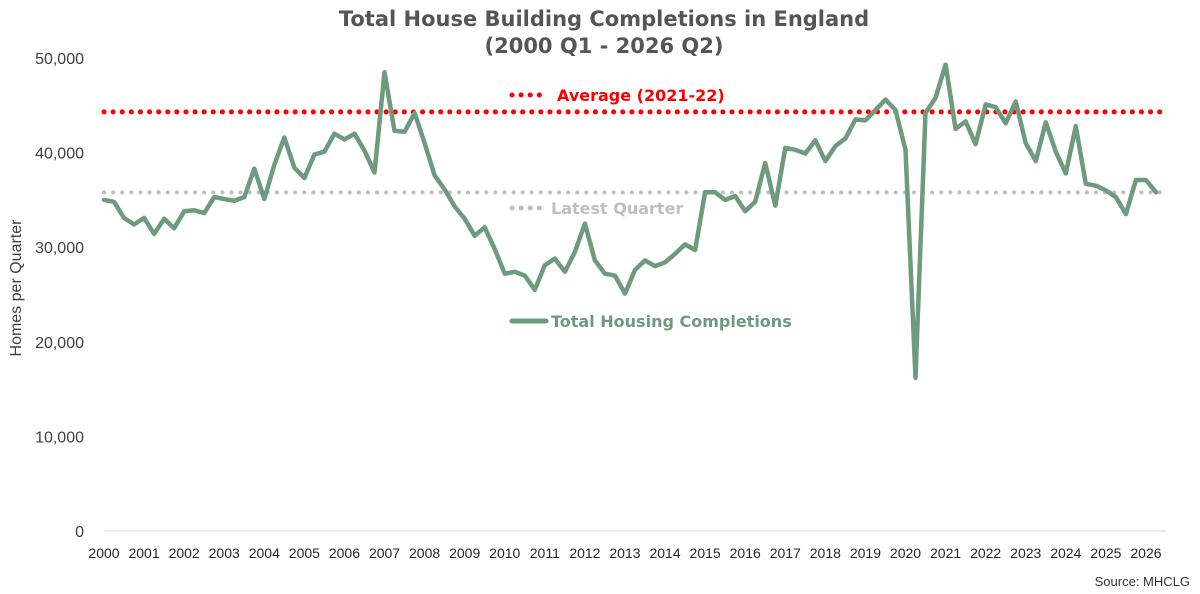 Image resolution: width=1200 pixels, height=594 pixels. I want to click on legend-series: Total Housing Completions, so click(650, 321).